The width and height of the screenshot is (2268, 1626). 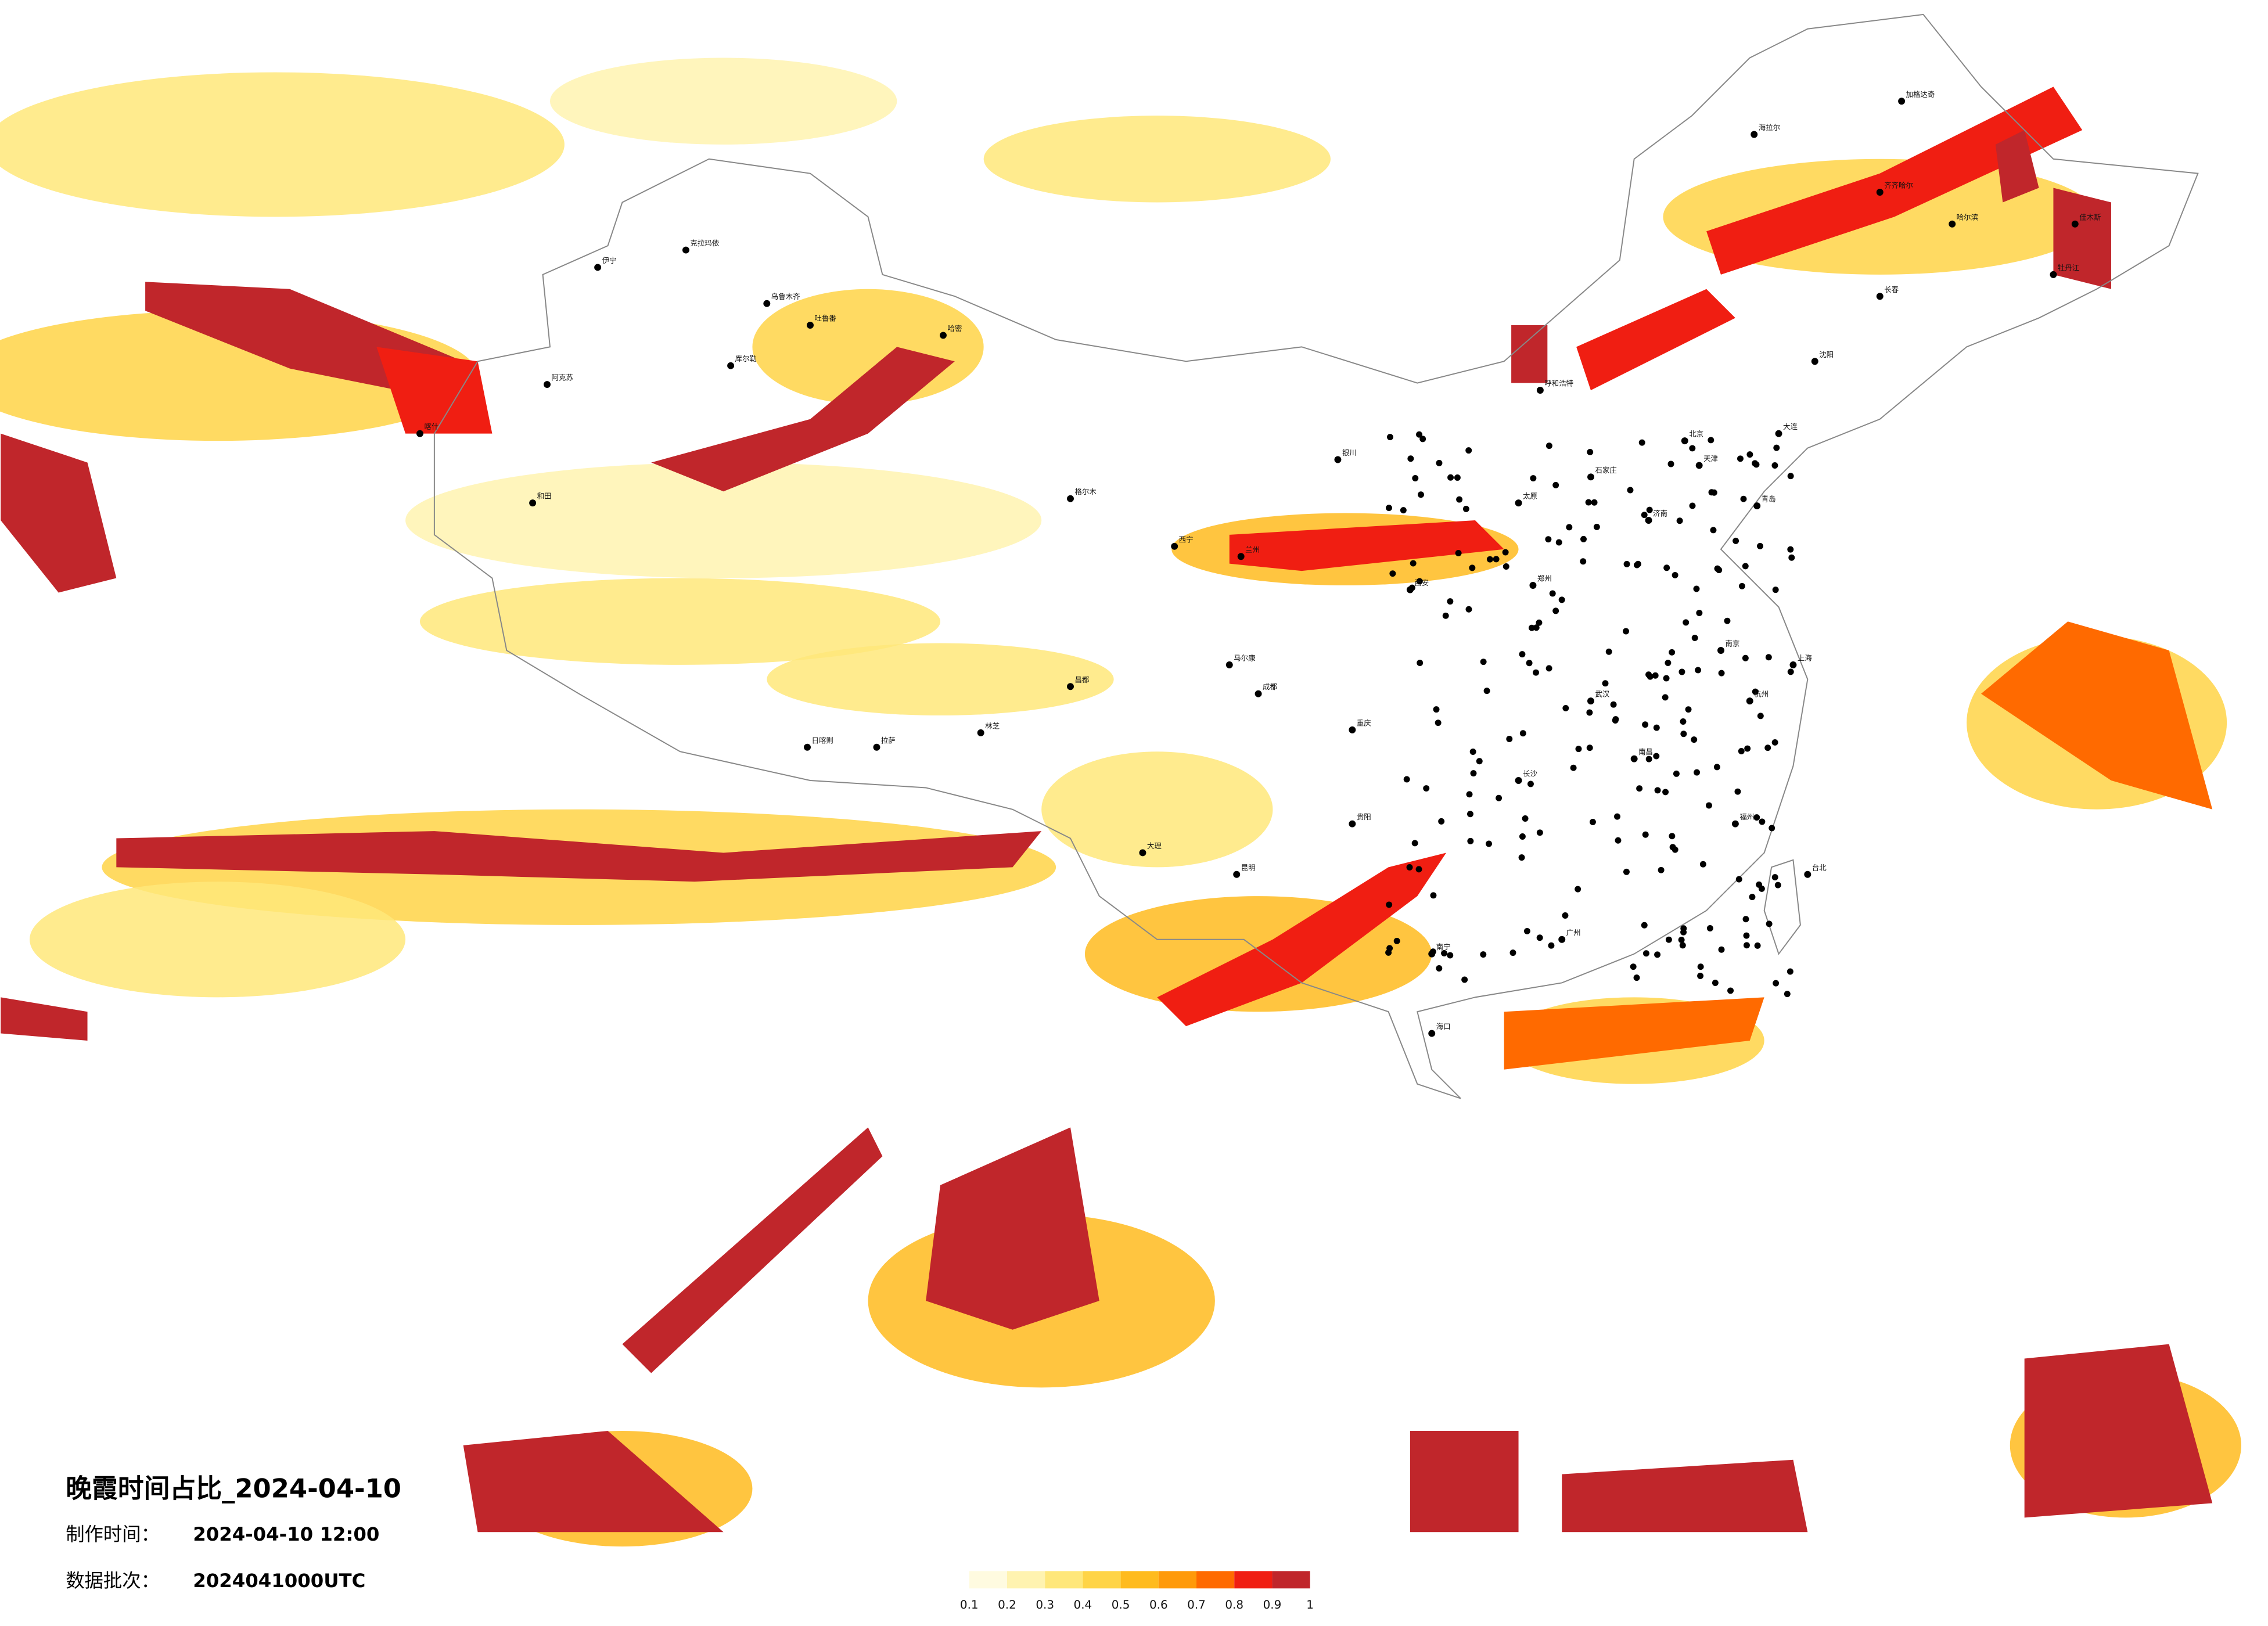 I want to click on city-label: 昆明, so click(x=1248, y=867).